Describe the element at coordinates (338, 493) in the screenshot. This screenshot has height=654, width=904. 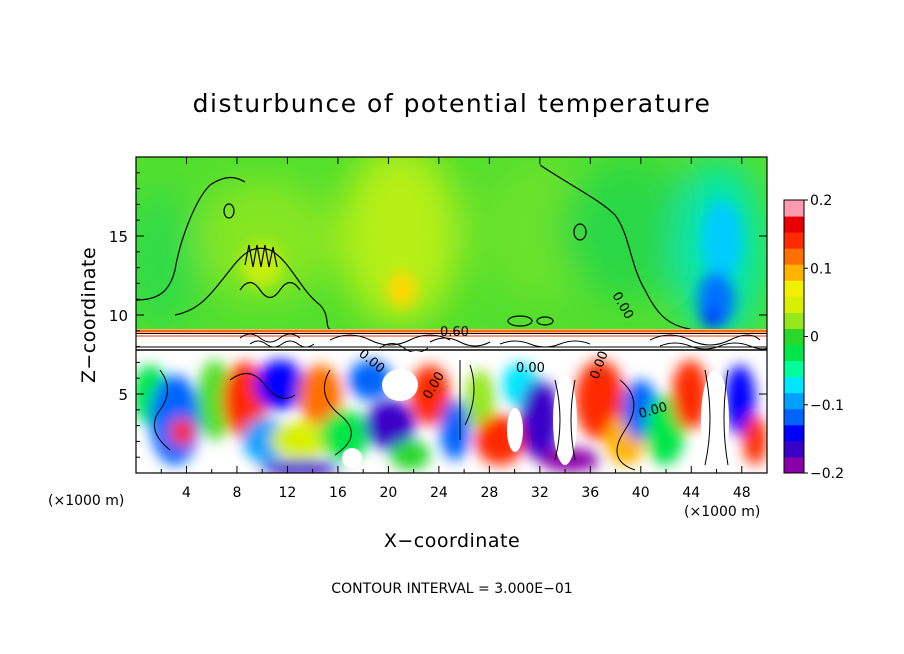
I see `x-tick-label: 16` at that location.